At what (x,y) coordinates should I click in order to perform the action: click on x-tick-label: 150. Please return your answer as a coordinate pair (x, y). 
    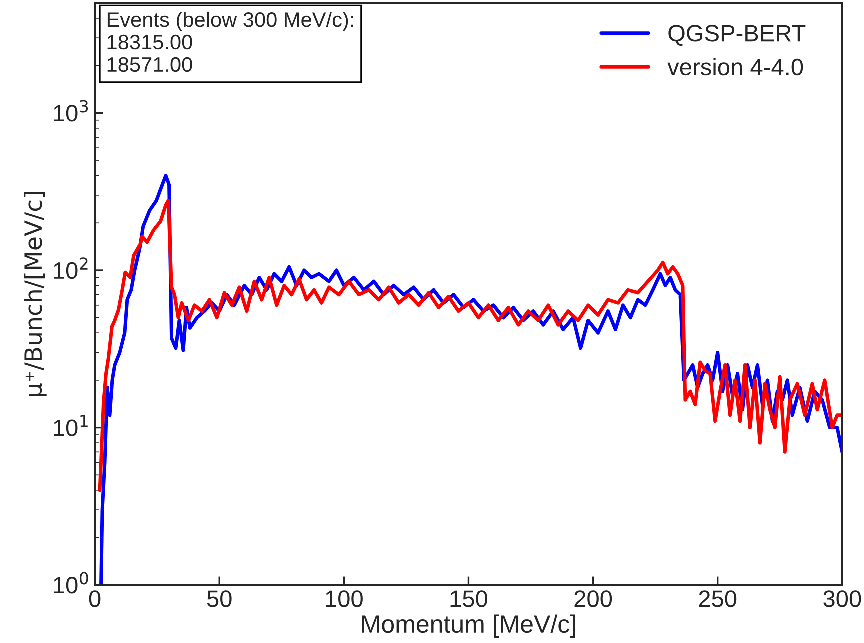
    Looking at the image, I should click on (469, 599).